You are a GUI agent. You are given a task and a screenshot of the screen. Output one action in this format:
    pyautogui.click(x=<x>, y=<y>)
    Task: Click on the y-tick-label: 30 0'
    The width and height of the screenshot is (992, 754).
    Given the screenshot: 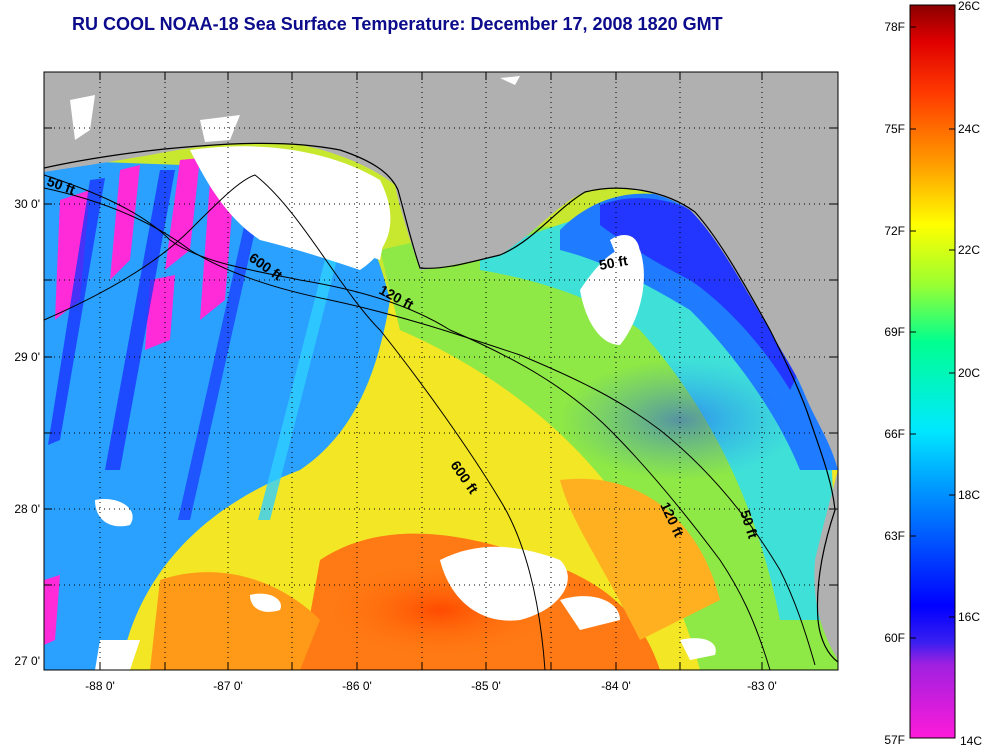 What is the action you would take?
    pyautogui.click(x=27, y=204)
    